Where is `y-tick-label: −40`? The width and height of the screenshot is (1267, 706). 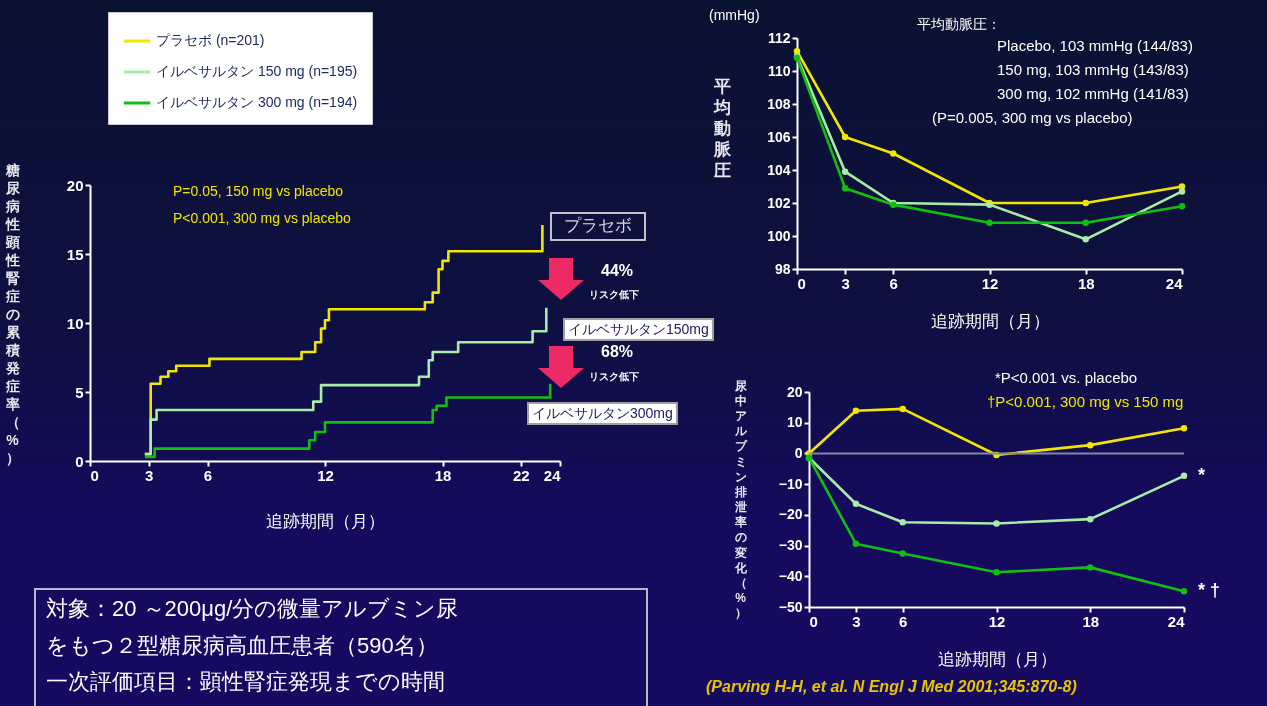
y-tick-label: −40 is located at coordinates (790, 575).